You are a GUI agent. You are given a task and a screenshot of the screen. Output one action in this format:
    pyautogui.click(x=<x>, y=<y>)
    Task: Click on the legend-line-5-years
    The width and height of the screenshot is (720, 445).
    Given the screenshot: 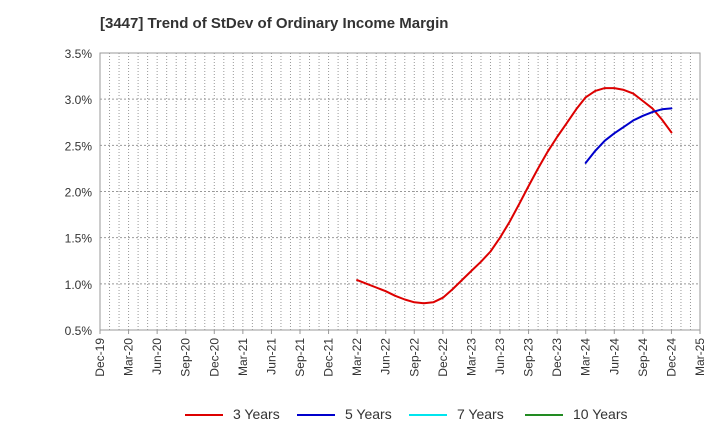 What is the action you would take?
    pyautogui.click(x=316, y=415)
    